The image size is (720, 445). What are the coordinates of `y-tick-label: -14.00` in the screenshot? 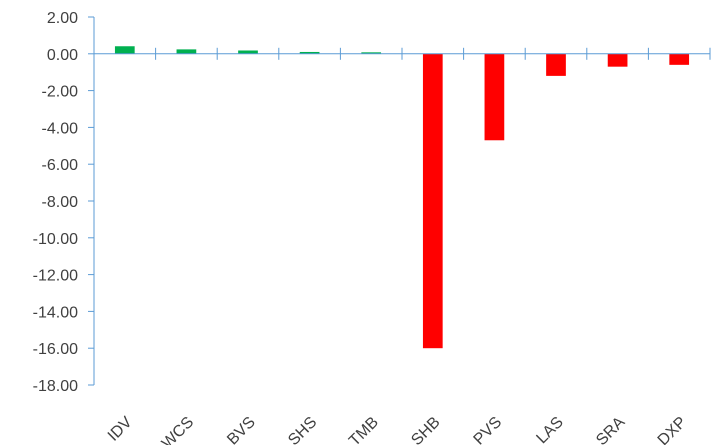 It's located at (55, 312).